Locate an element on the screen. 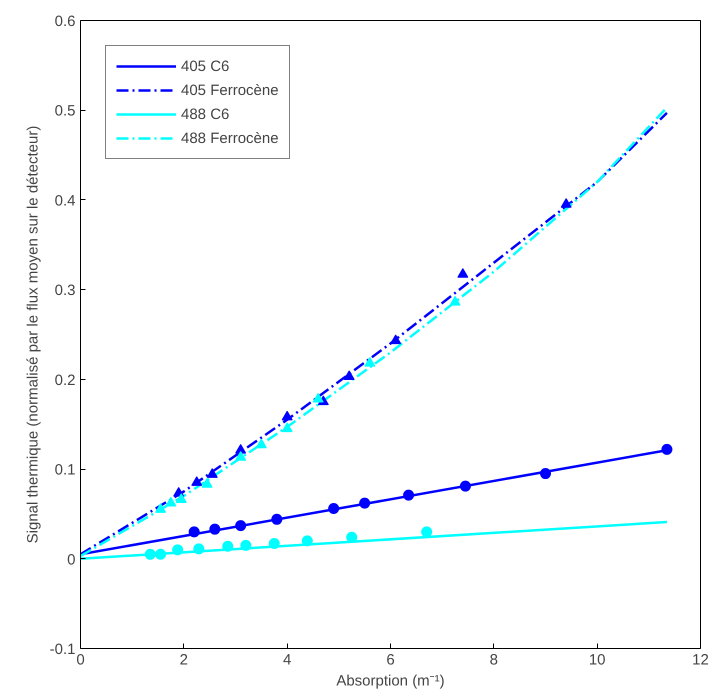 The height and width of the screenshot is (693, 715). y-tick-label: 0.6 is located at coordinates (65, 21).